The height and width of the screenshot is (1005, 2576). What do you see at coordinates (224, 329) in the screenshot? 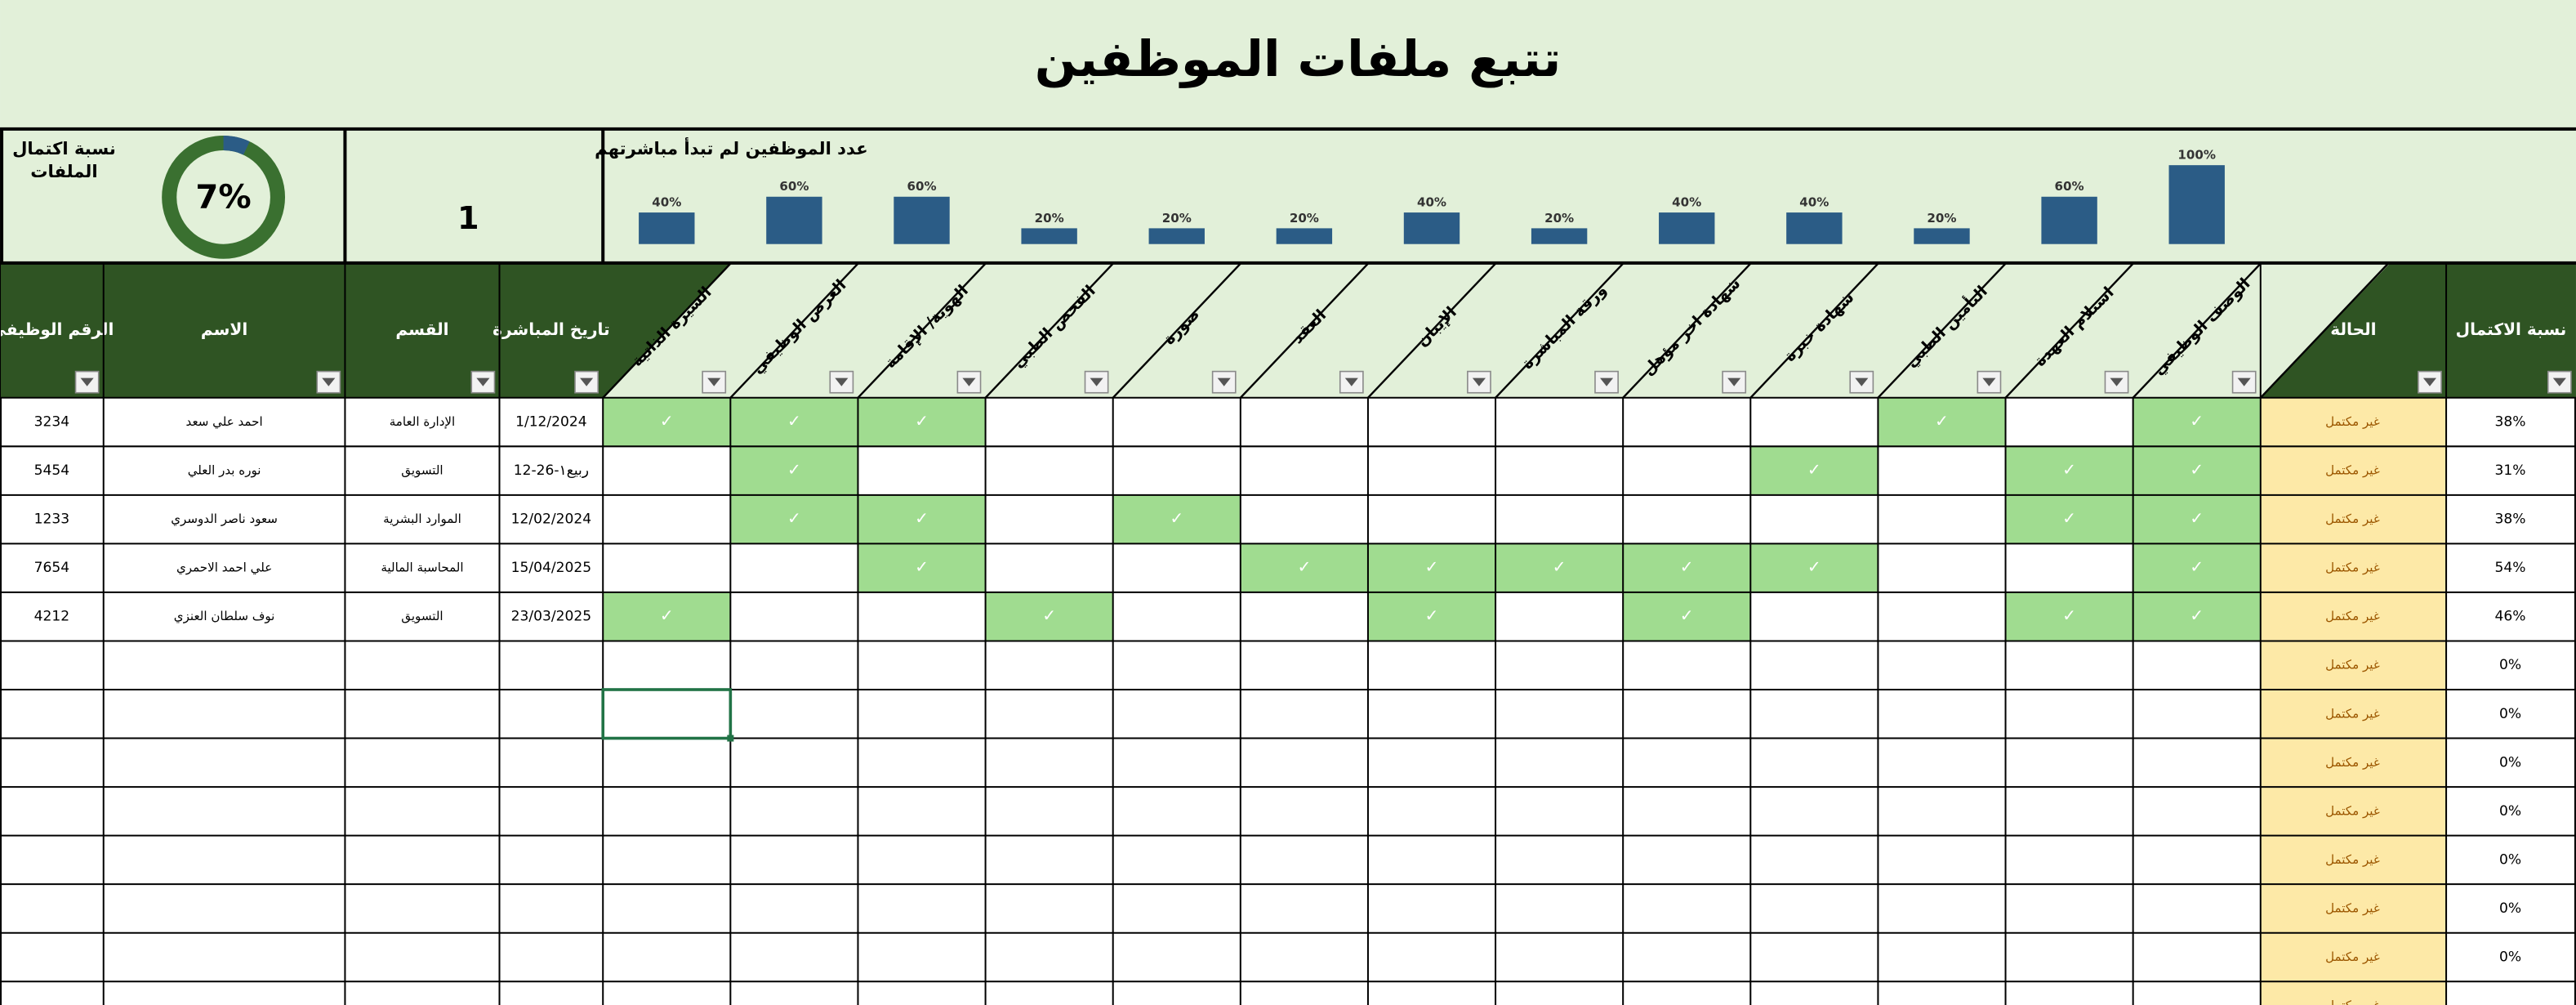
I see `column-header: الاسم` at bounding box center [224, 329].